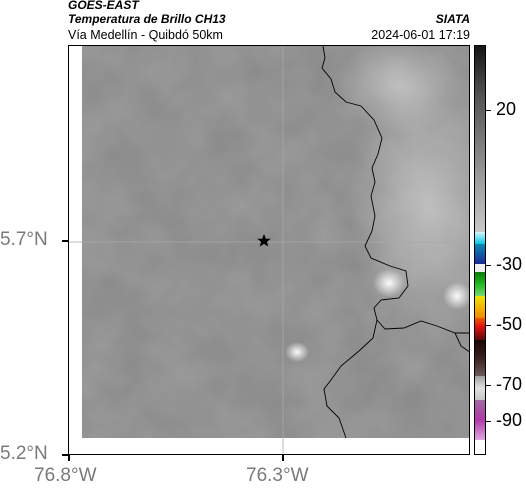 This screenshot has width=526, height=491. I want to click on colorbar-label: -70, so click(509, 384).